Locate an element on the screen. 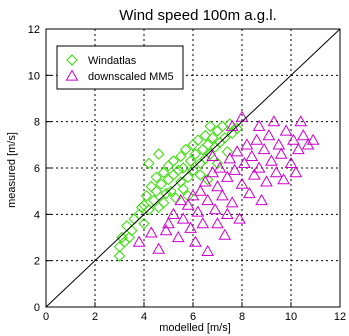 The width and height of the screenshot is (349, 336). x-tick-label: 12 is located at coordinates (340, 317).